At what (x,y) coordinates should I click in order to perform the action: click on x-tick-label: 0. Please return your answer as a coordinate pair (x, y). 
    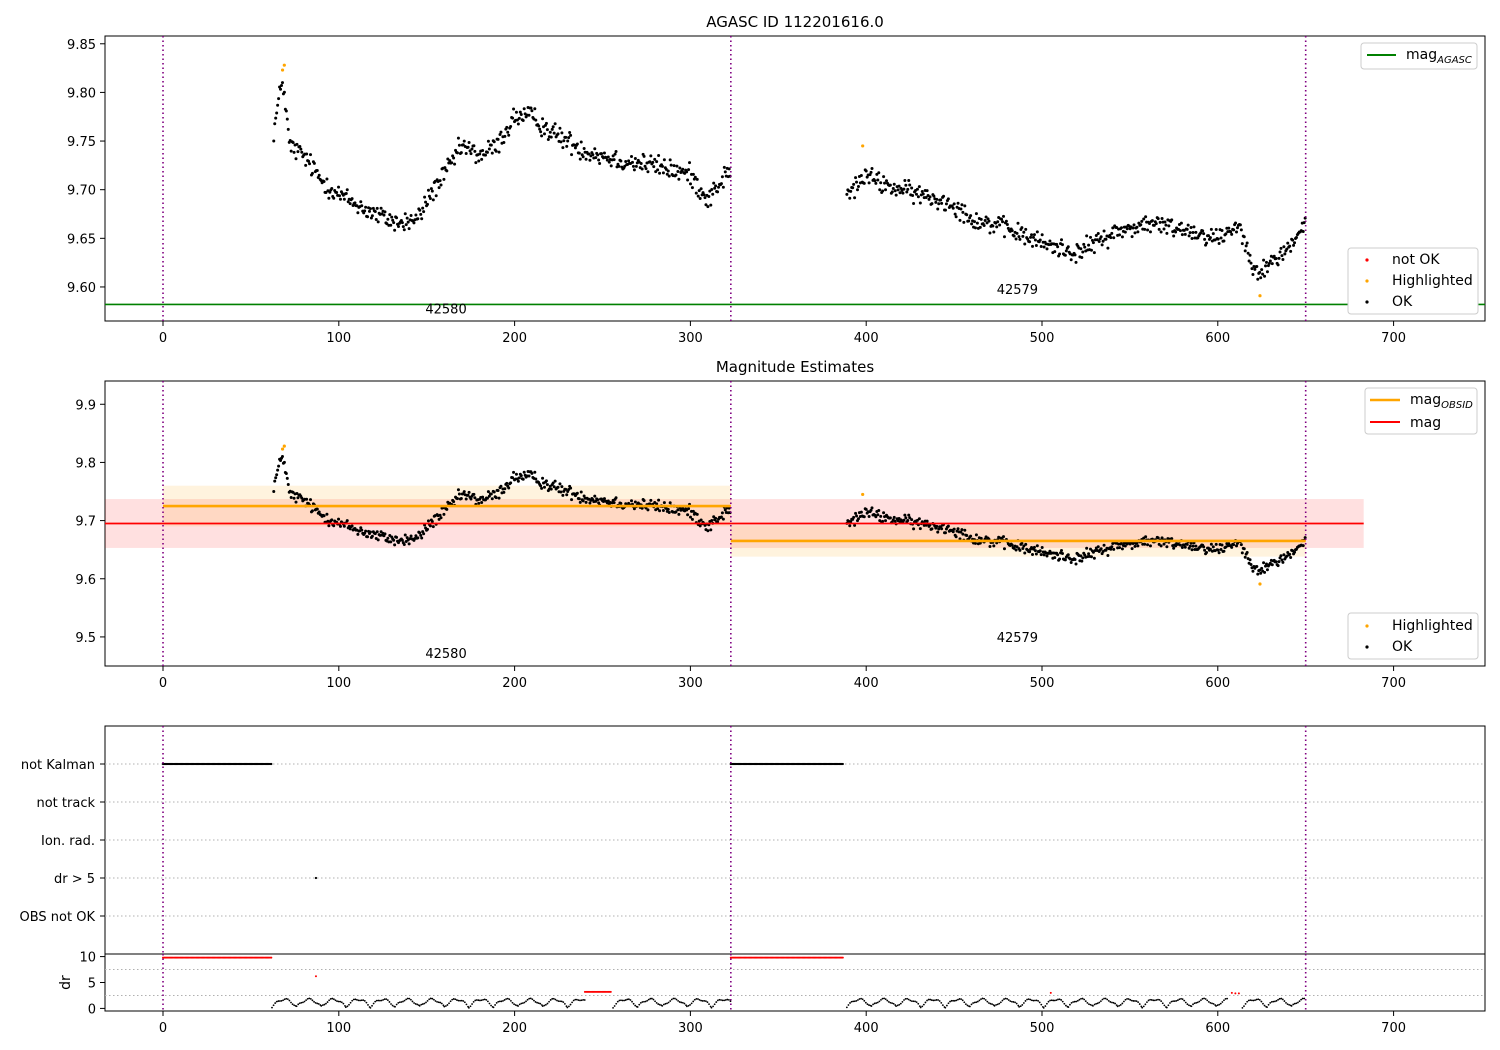
    Looking at the image, I should click on (163, 1028).